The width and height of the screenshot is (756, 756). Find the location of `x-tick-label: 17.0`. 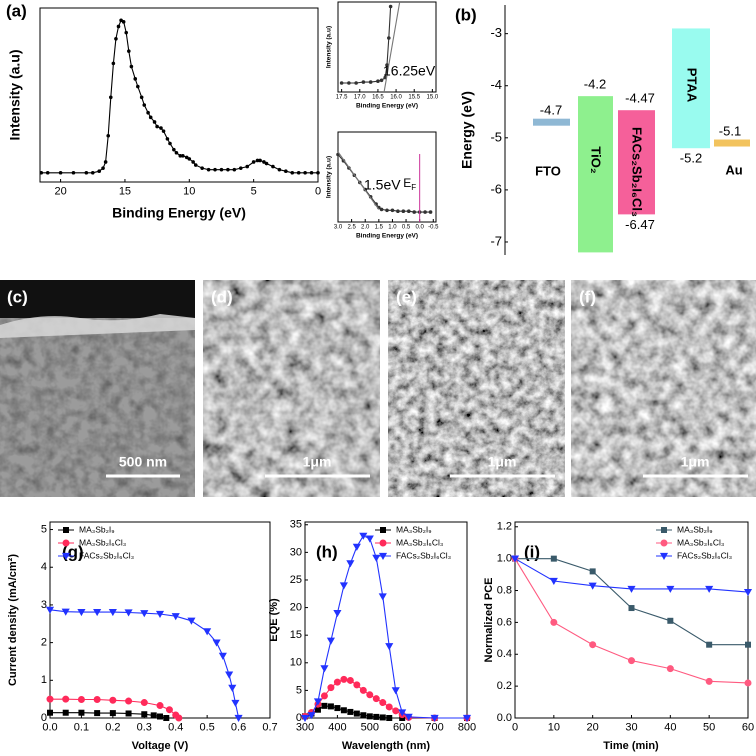

x-tick-label: 17.0 is located at coordinates (360, 98).